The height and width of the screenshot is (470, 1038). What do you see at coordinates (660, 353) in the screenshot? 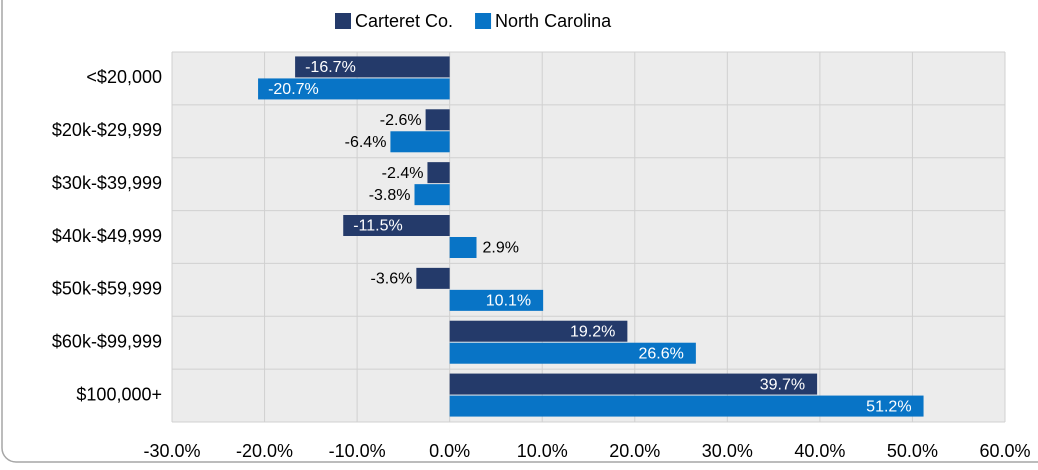
I see `value-label: 26.6%` at bounding box center [660, 353].